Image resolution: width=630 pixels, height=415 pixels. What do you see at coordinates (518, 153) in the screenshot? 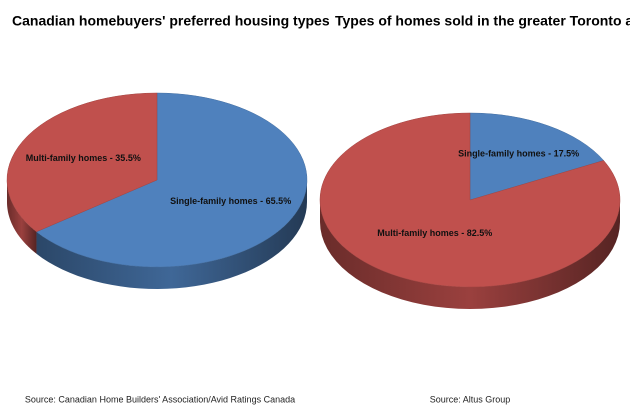
I see `data-label: Single-family homes - 17.5%` at bounding box center [518, 153].